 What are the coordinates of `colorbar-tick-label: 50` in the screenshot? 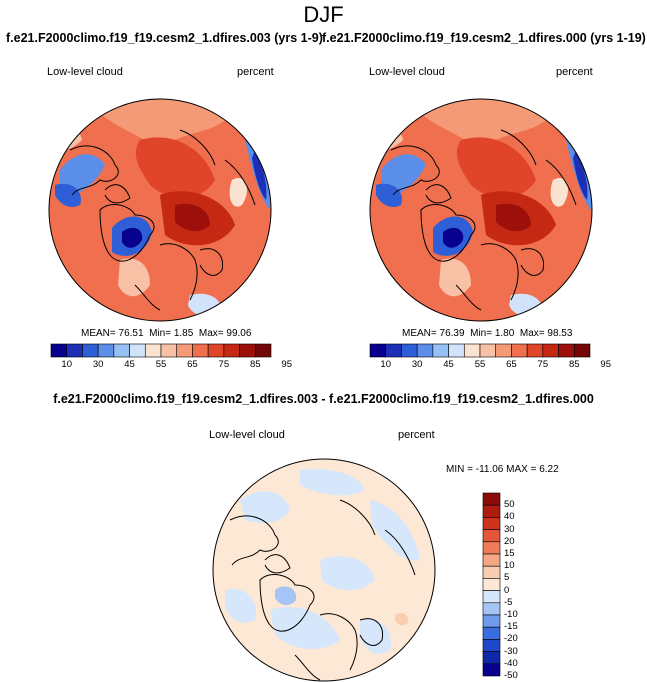 It's located at (509, 505).